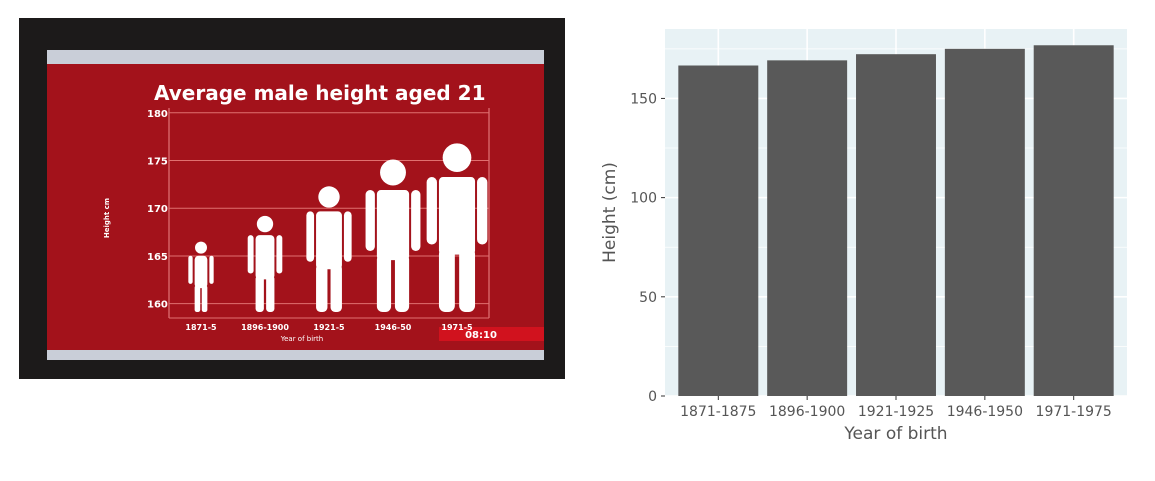 Image resolution: width=1155 pixels, height=481 pixels. What do you see at coordinates (201, 327) in the screenshot?
I see `photo-x-tick-label: 1871-5` at bounding box center [201, 327].